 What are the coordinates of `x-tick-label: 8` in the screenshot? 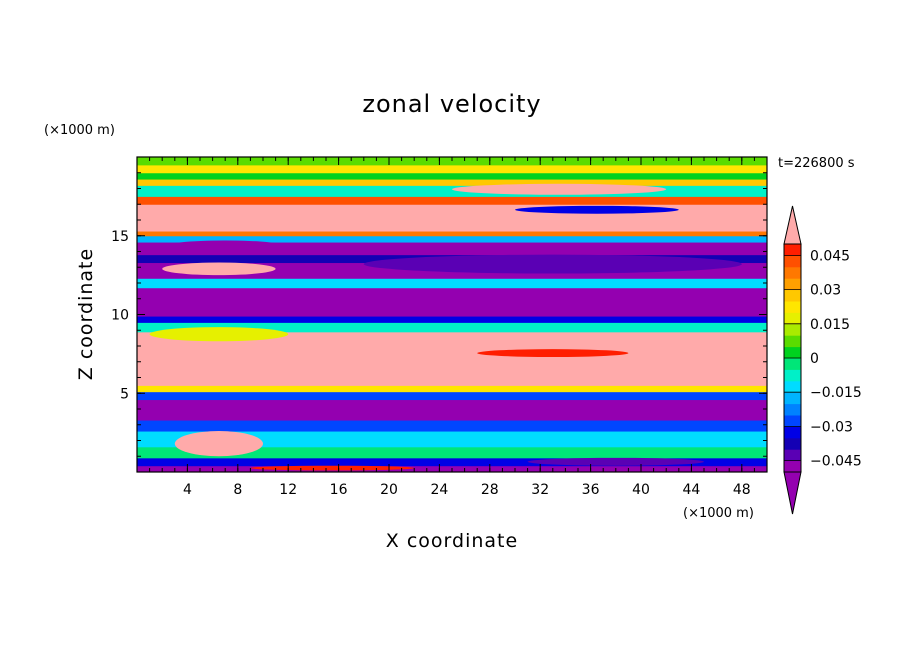 It's located at (237, 490).